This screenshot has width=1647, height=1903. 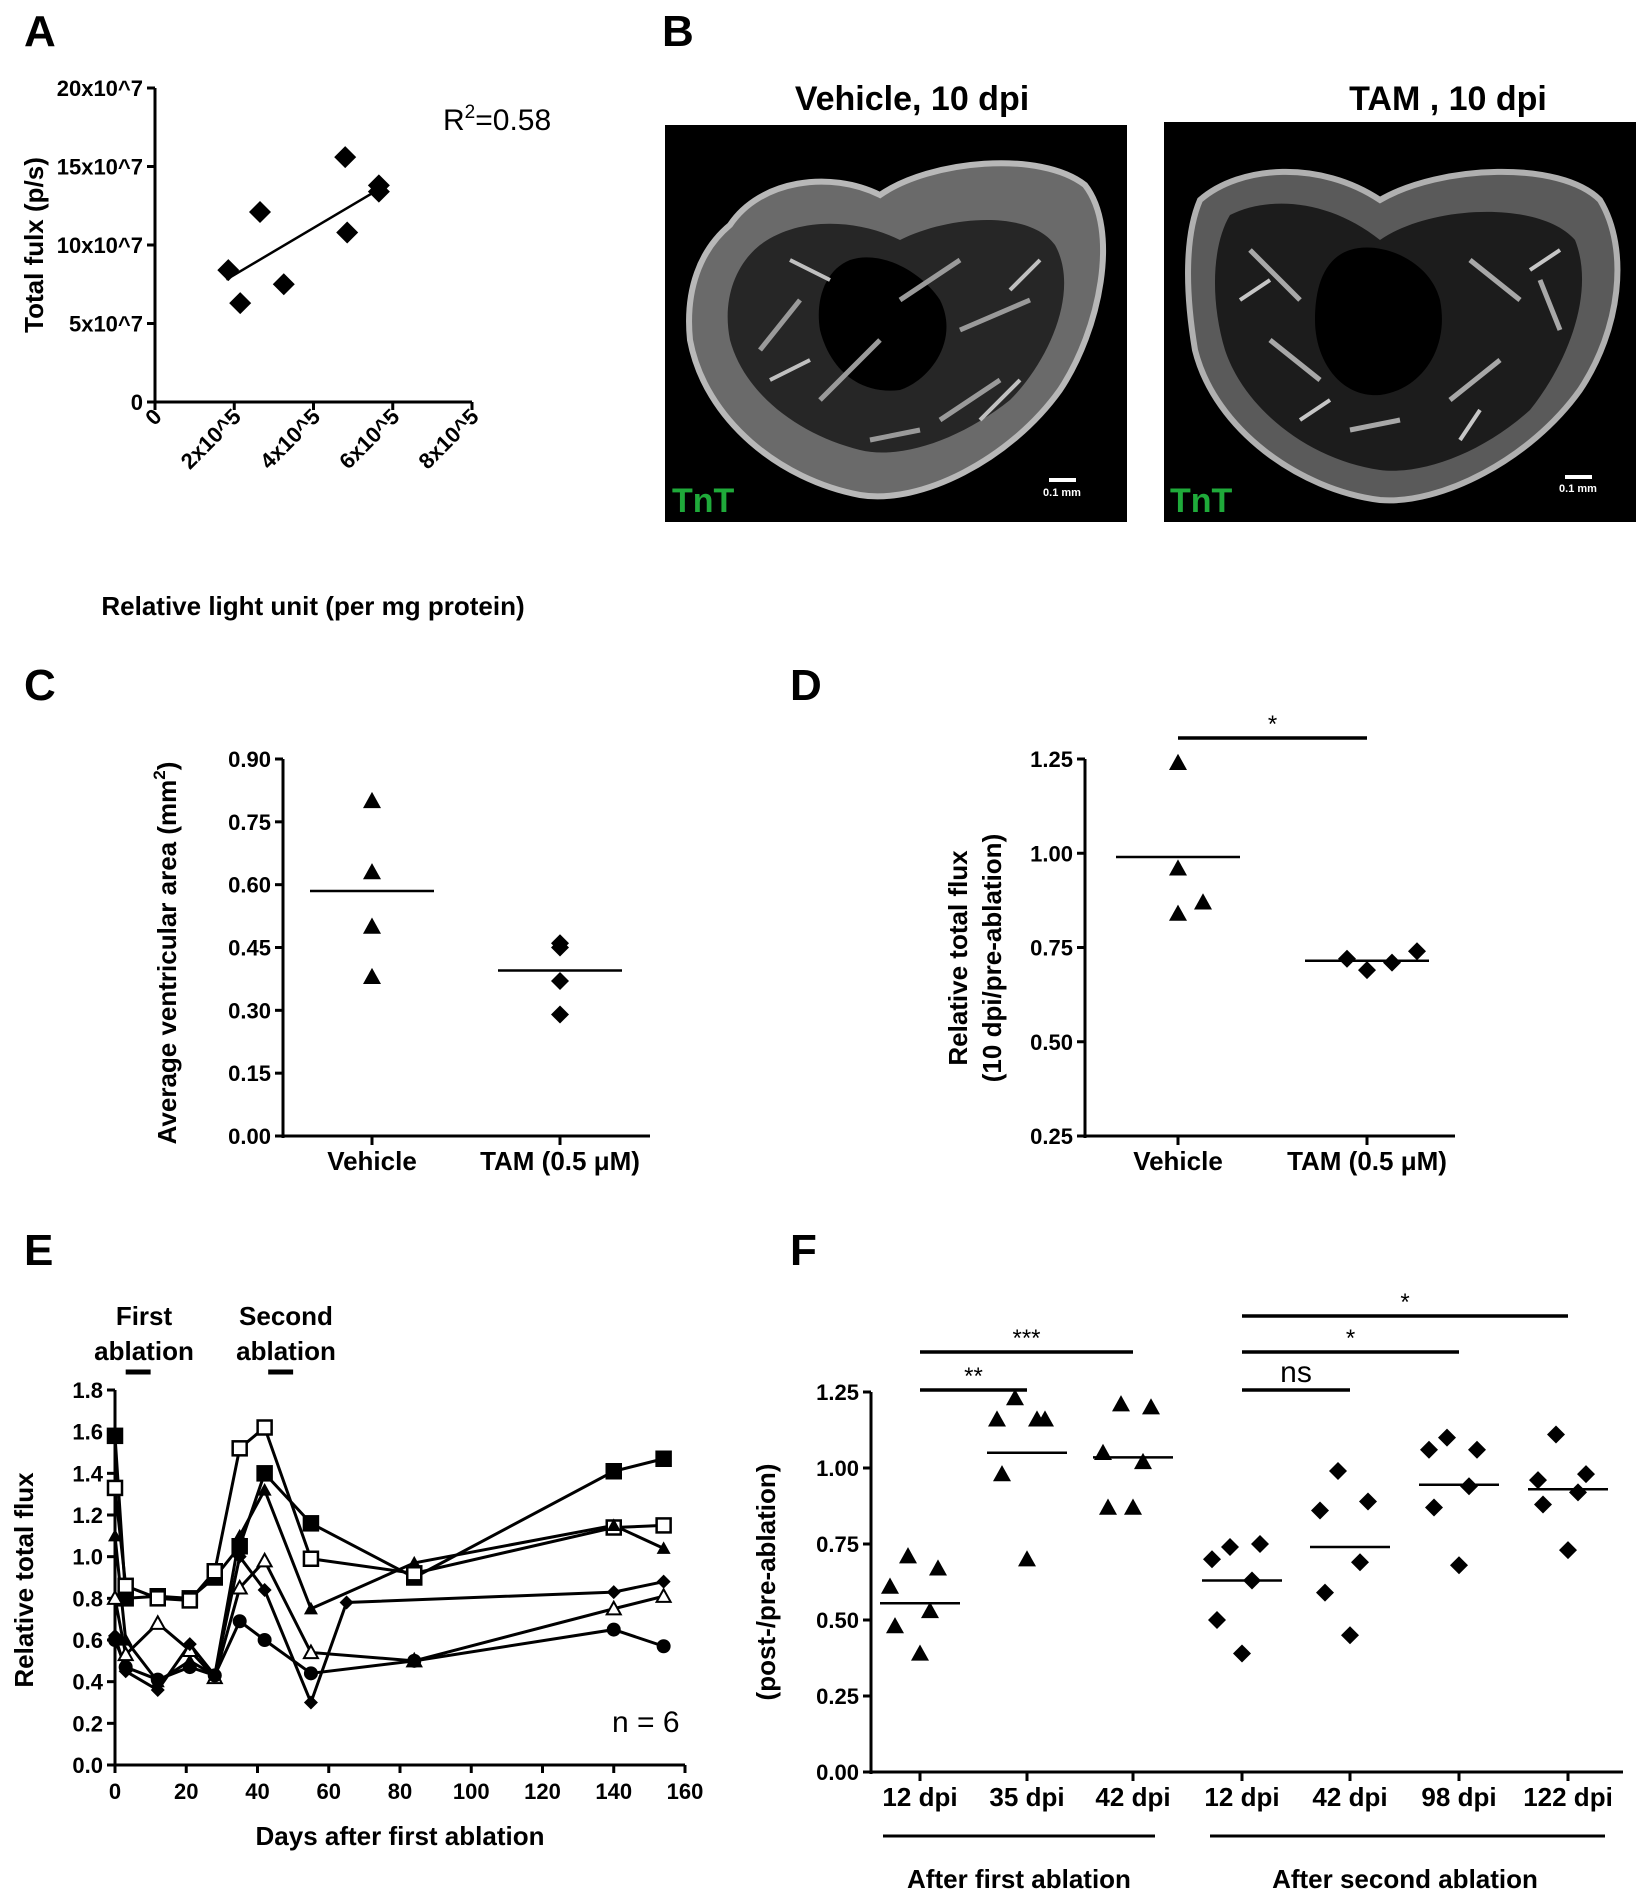 What do you see at coordinates (100, 245) in the screenshot?
I see `y-tick-label: 10x10^7` at bounding box center [100, 245].